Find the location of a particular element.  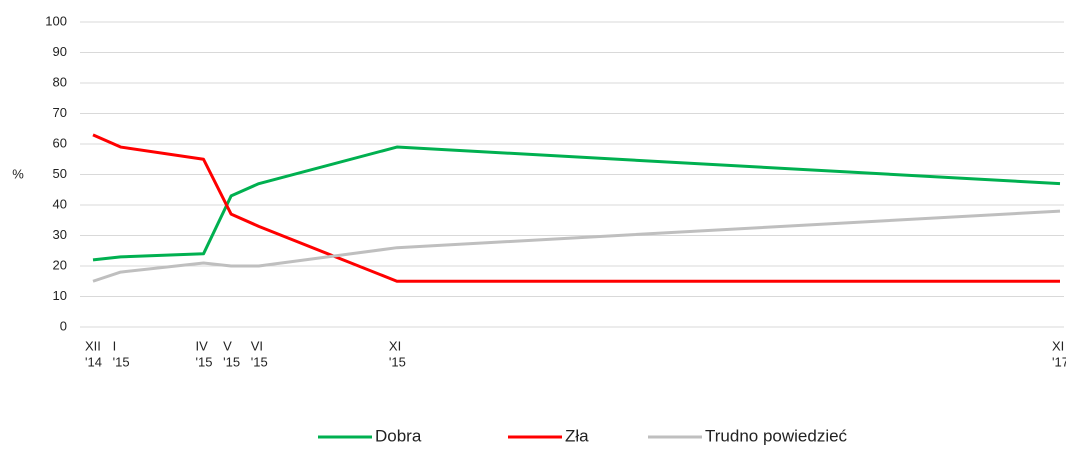

x-tick-label: IV is located at coordinates (202, 345).